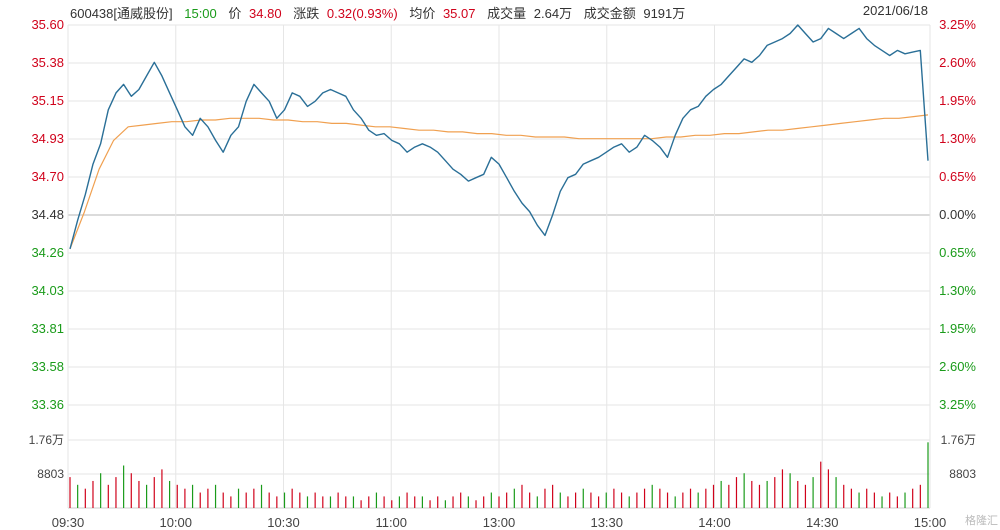 Image resolution: width=1000 pixels, height=530 pixels. Describe the element at coordinates (47, 328) in the screenshot. I see `y-tick-label: 33.81` at that location.